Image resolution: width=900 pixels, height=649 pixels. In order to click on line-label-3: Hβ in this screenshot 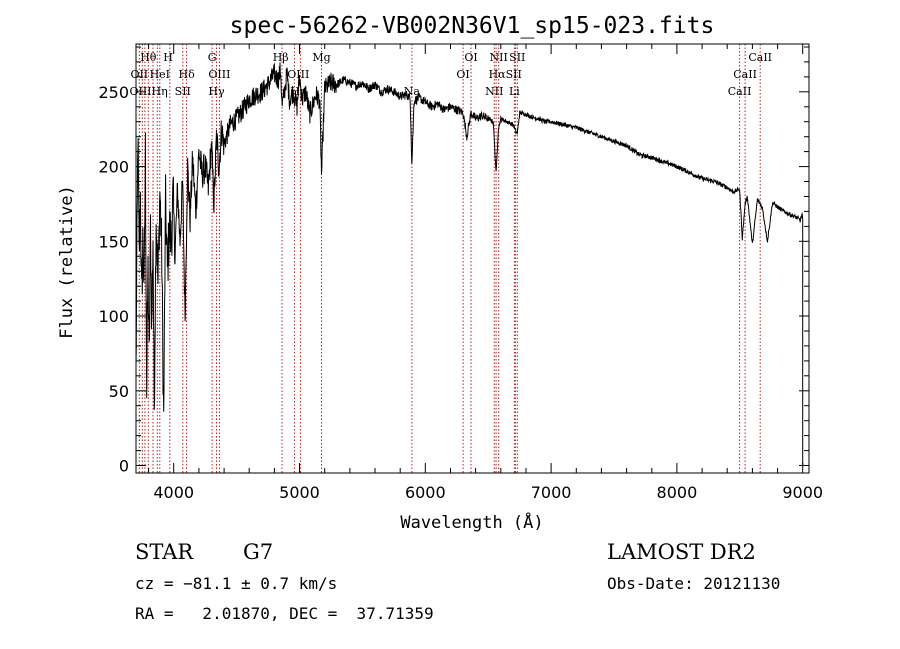, I will do `click(281, 57)`.